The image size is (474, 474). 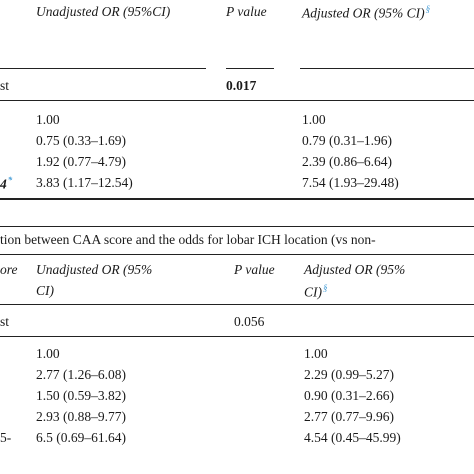 I want to click on table1-rule-bottom, so click(x=237, y=199).